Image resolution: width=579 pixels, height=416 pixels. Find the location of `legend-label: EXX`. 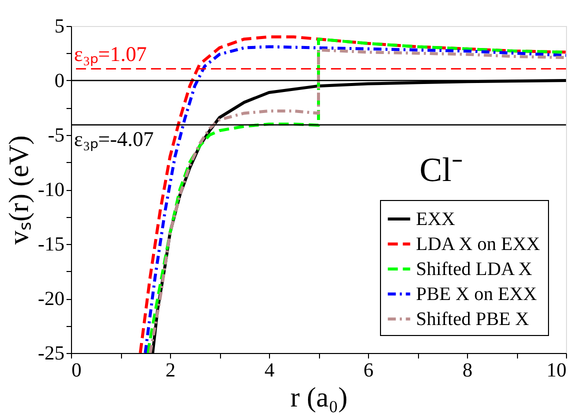

legend-label: EXX is located at coordinates (436, 219).